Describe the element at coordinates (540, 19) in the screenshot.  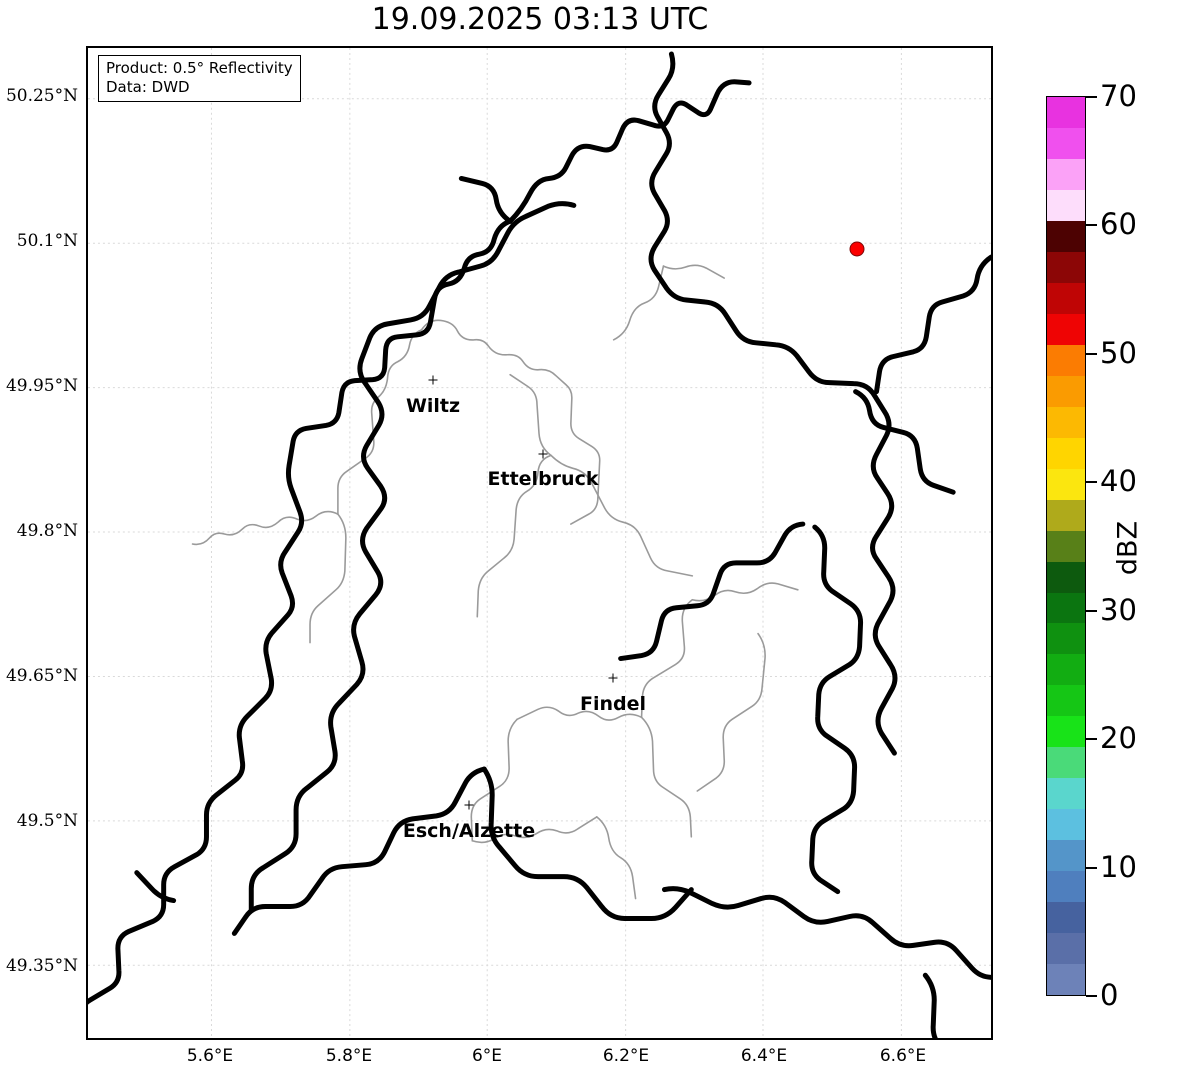
I see `page-title: 19.09.2025 03:13 UTC` at that location.